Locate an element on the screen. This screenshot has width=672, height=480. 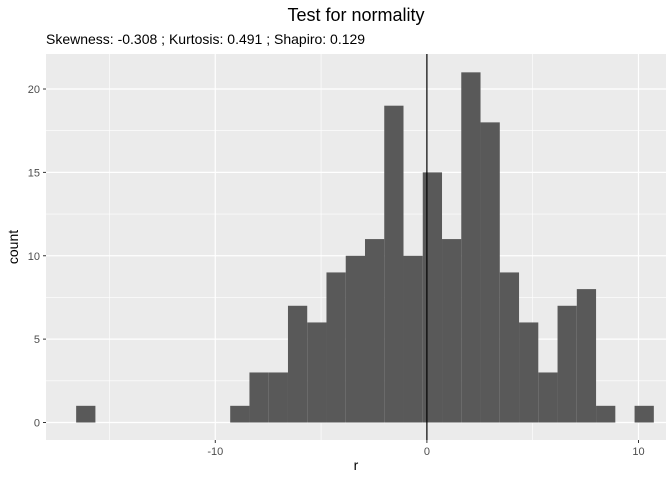
y-tick-label: 20 is located at coordinates (34, 90).